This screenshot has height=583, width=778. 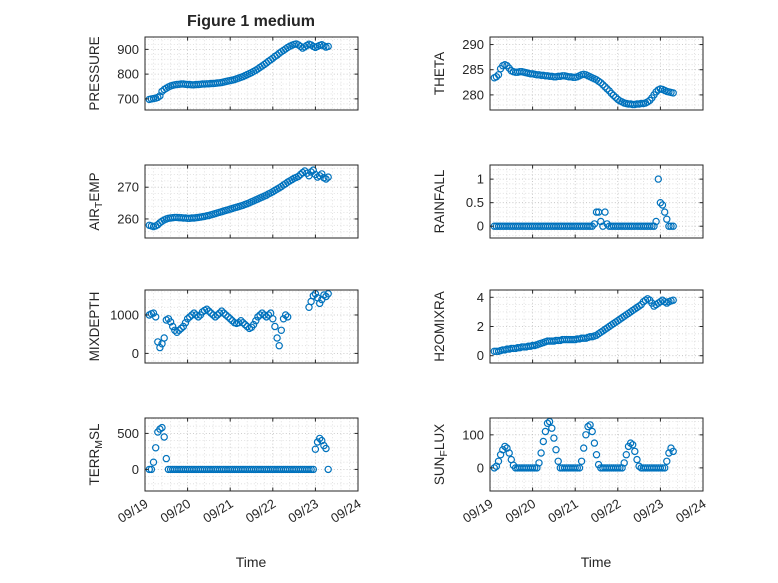 I want to click on subplot-rainfall: 0 0.5 1 RAINFALL, so click(x=568, y=201).